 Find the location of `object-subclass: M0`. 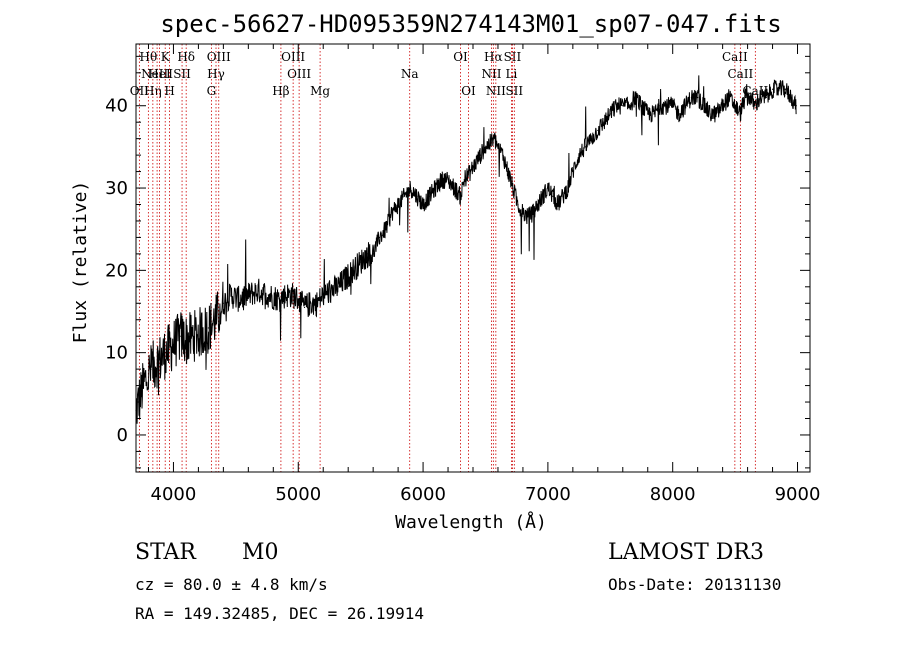

object-subclass: M0 is located at coordinates (260, 552).